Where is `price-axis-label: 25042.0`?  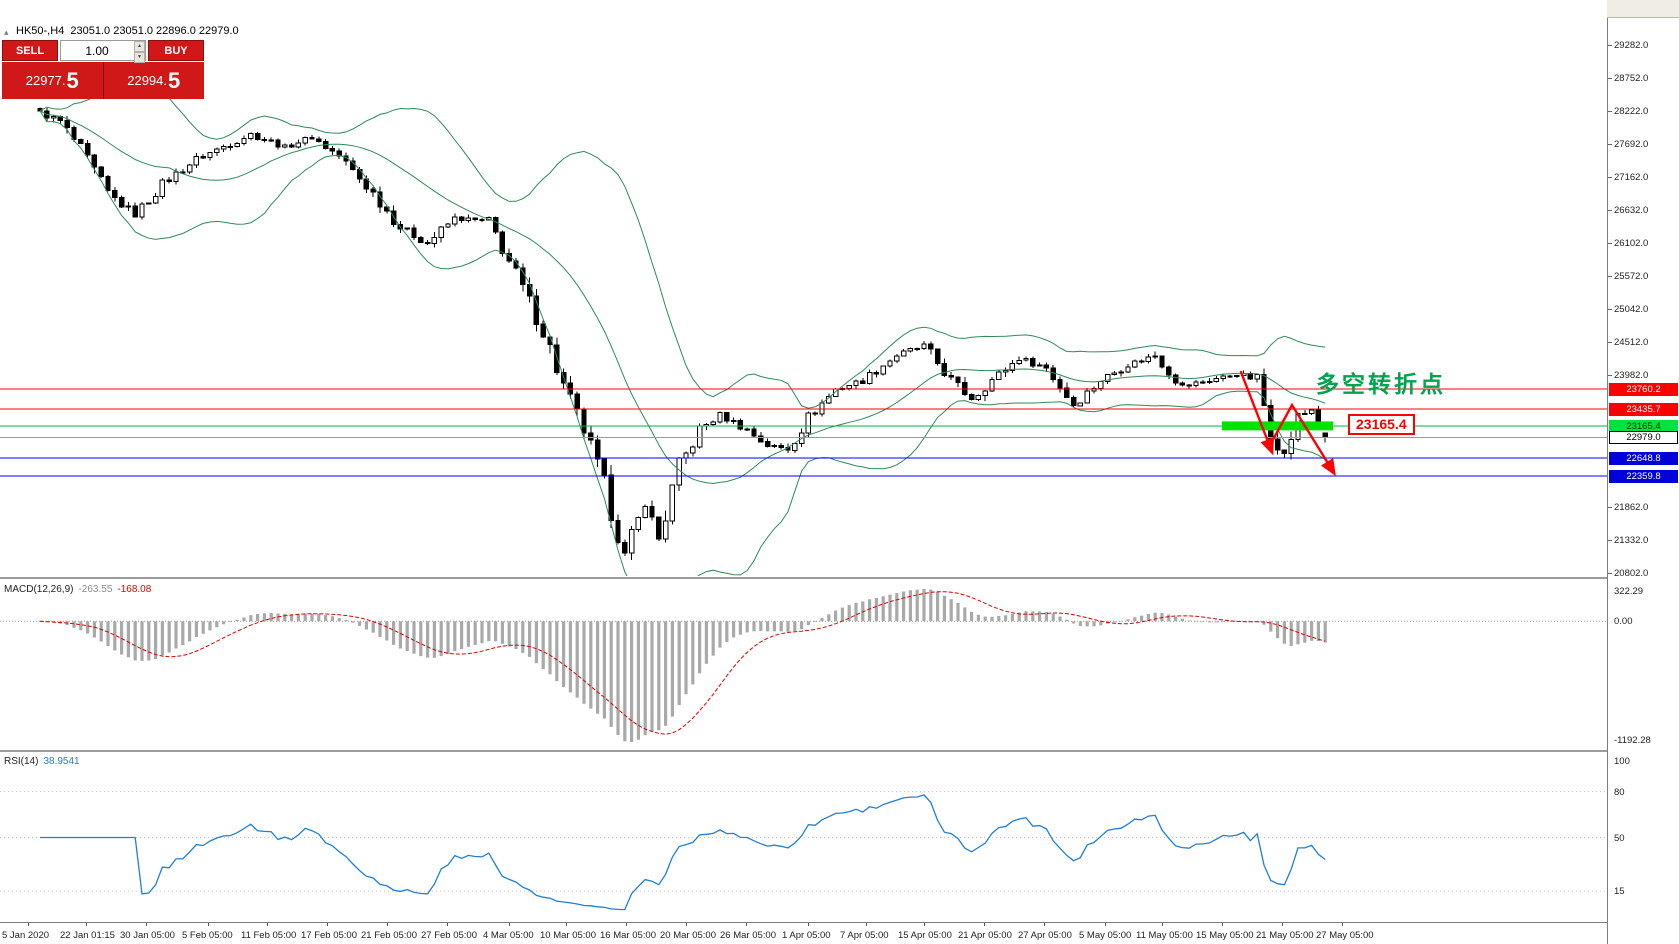 price-axis-label: 25042.0 is located at coordinates (1631, 310).